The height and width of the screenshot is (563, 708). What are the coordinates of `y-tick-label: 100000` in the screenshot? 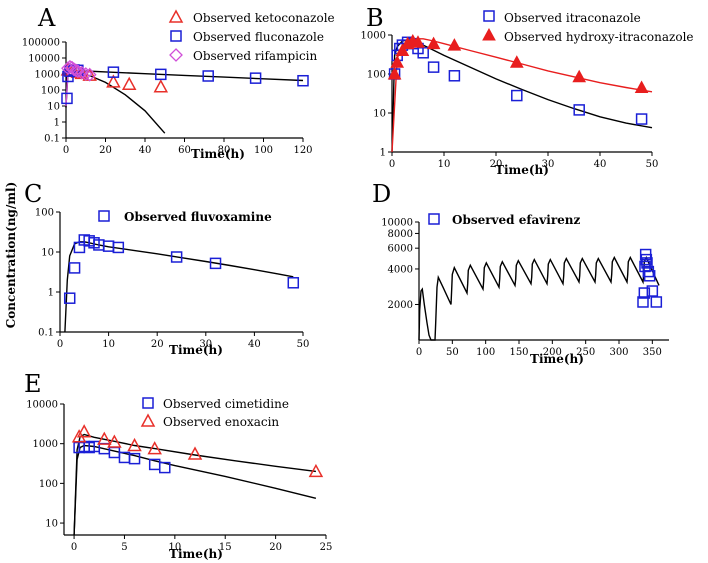 It's located at (41, 43).